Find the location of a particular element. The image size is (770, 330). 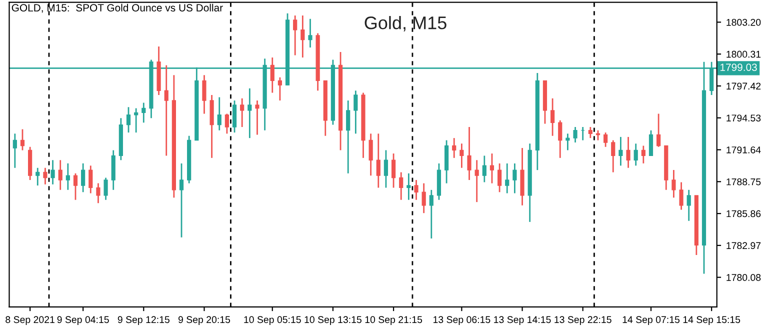

chart-subtitle: GOLD, M15: SPOT Gold Ounce vs US Dollar is located at coordinates (117, 8).